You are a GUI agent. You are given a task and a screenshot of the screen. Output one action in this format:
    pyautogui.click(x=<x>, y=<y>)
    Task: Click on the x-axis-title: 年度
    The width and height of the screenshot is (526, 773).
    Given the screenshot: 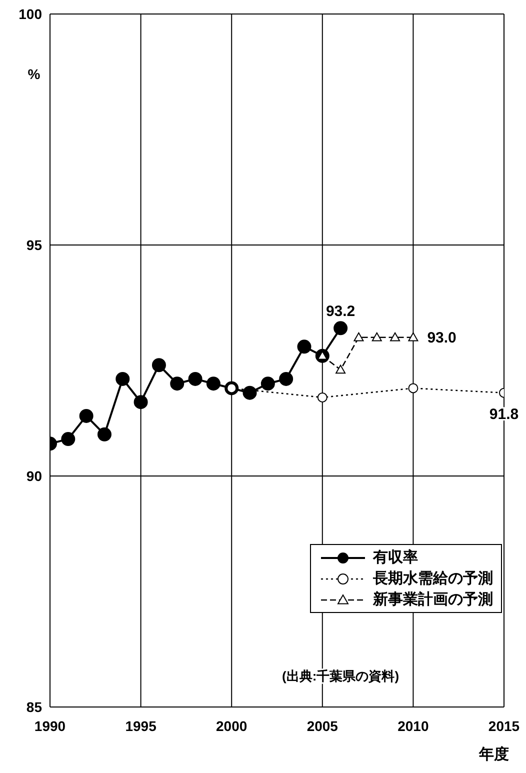 What is the action you would take?
    pyautogui.click(x=493, y=754)
    